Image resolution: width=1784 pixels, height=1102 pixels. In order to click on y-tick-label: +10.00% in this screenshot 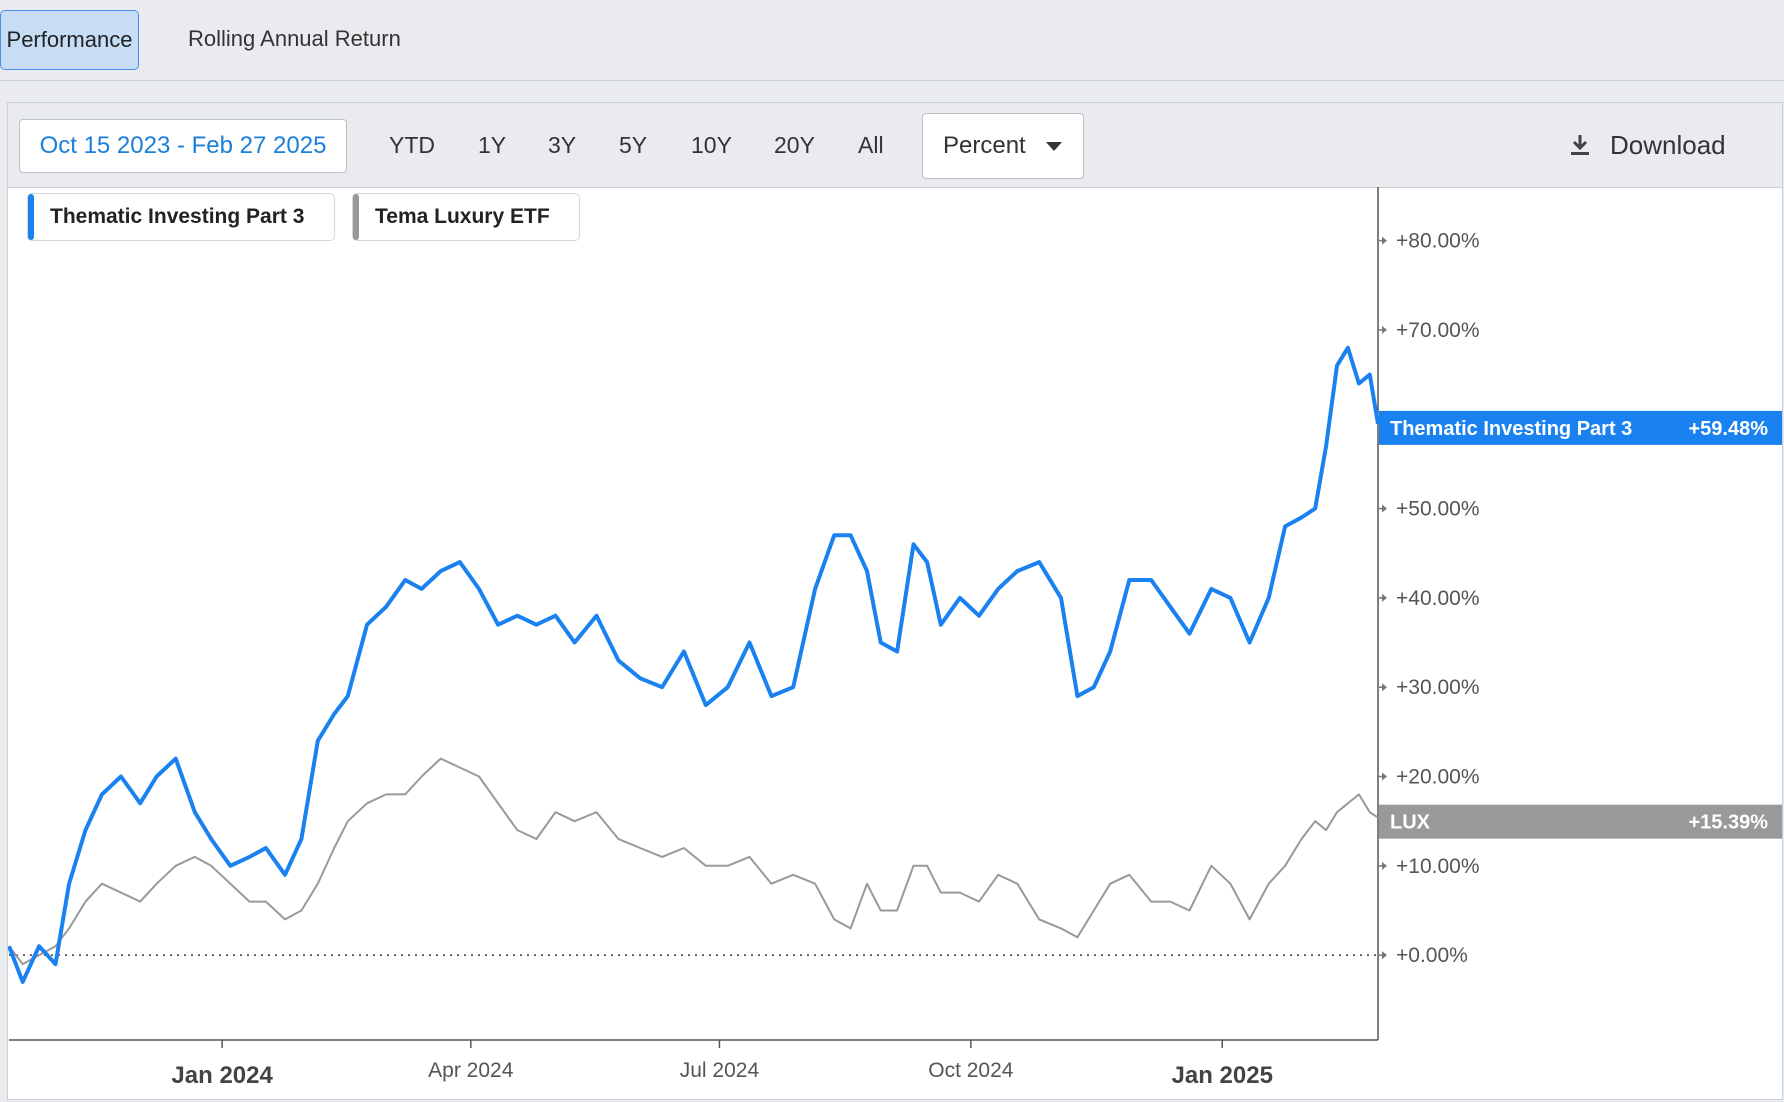, I will do `click(1438, 866)`.